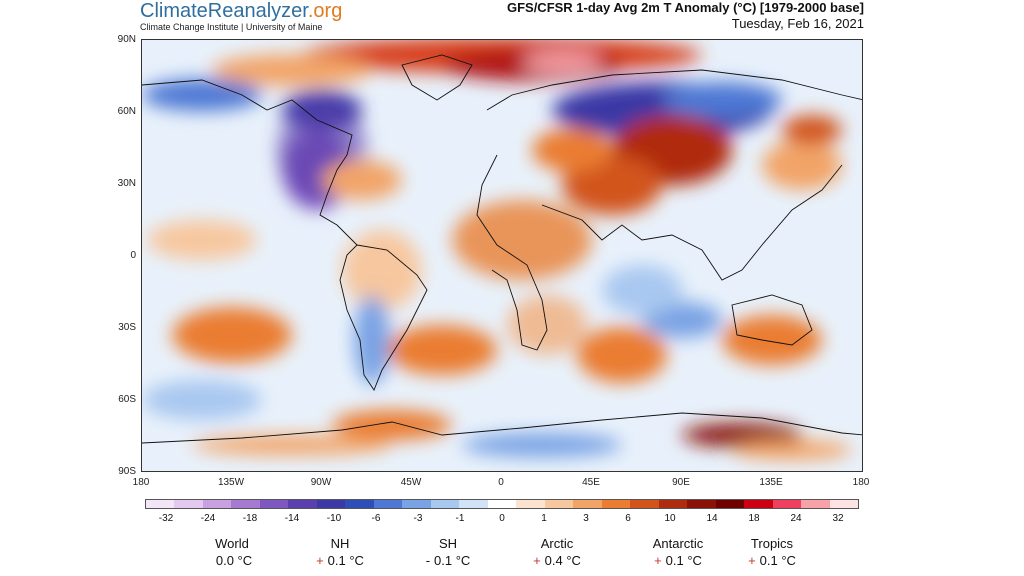  What do you see at coordinates (133, 255) in the screenshot?
I see `lat-tick-label: 0` at bounding box center [133, 255].